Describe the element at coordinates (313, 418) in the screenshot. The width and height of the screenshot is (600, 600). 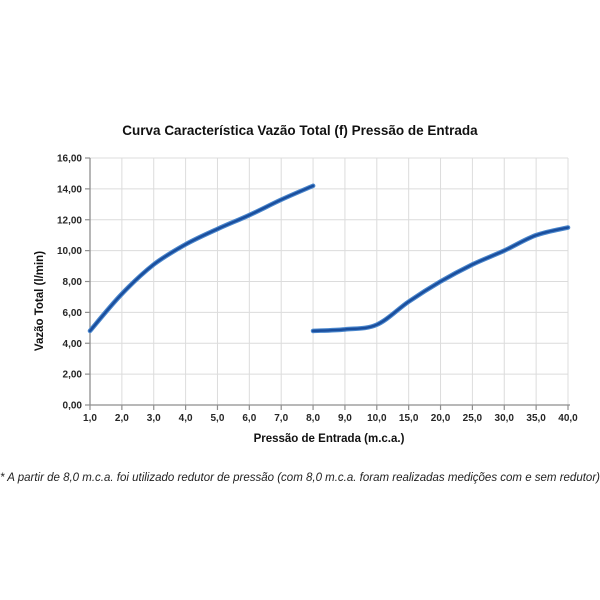
I see `x-axis-tick-label: 8,0` at that location.